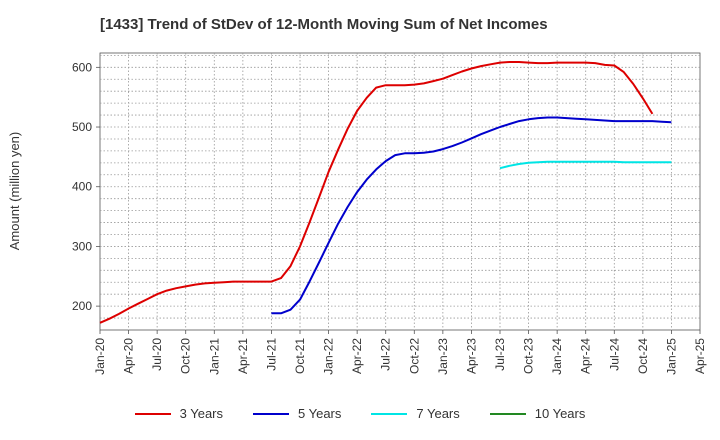 The image size is (720, 440). What do you see at coordinates (500, 354) in the screenshot?
I see `x-tick-label: Jul-23` at bounding box center [500, 354].